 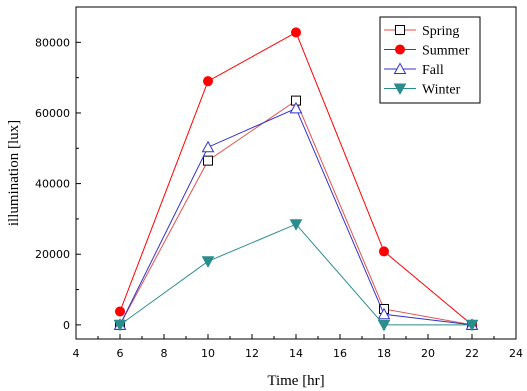 What do you see at coordinates (433, 70) in the screenshot?
I see `legend-label: Fall` at bounding box center [433, 70].